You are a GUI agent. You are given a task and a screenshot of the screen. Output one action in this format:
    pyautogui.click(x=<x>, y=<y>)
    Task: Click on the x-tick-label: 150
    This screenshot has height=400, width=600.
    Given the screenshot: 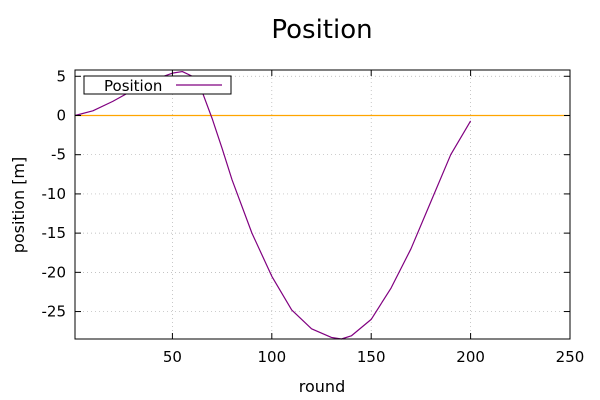 What is the action you would take?
    pyautogui.click(x=371, y=357)
    